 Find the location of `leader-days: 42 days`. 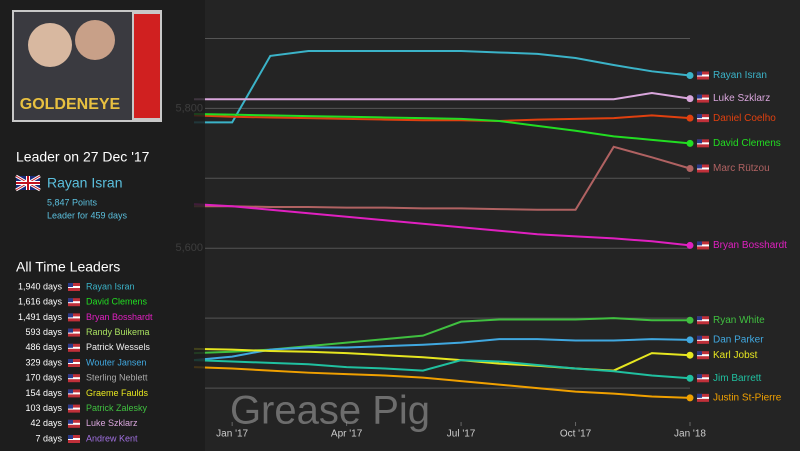

leader-days: 42 days is located at coordinates (46, 423).